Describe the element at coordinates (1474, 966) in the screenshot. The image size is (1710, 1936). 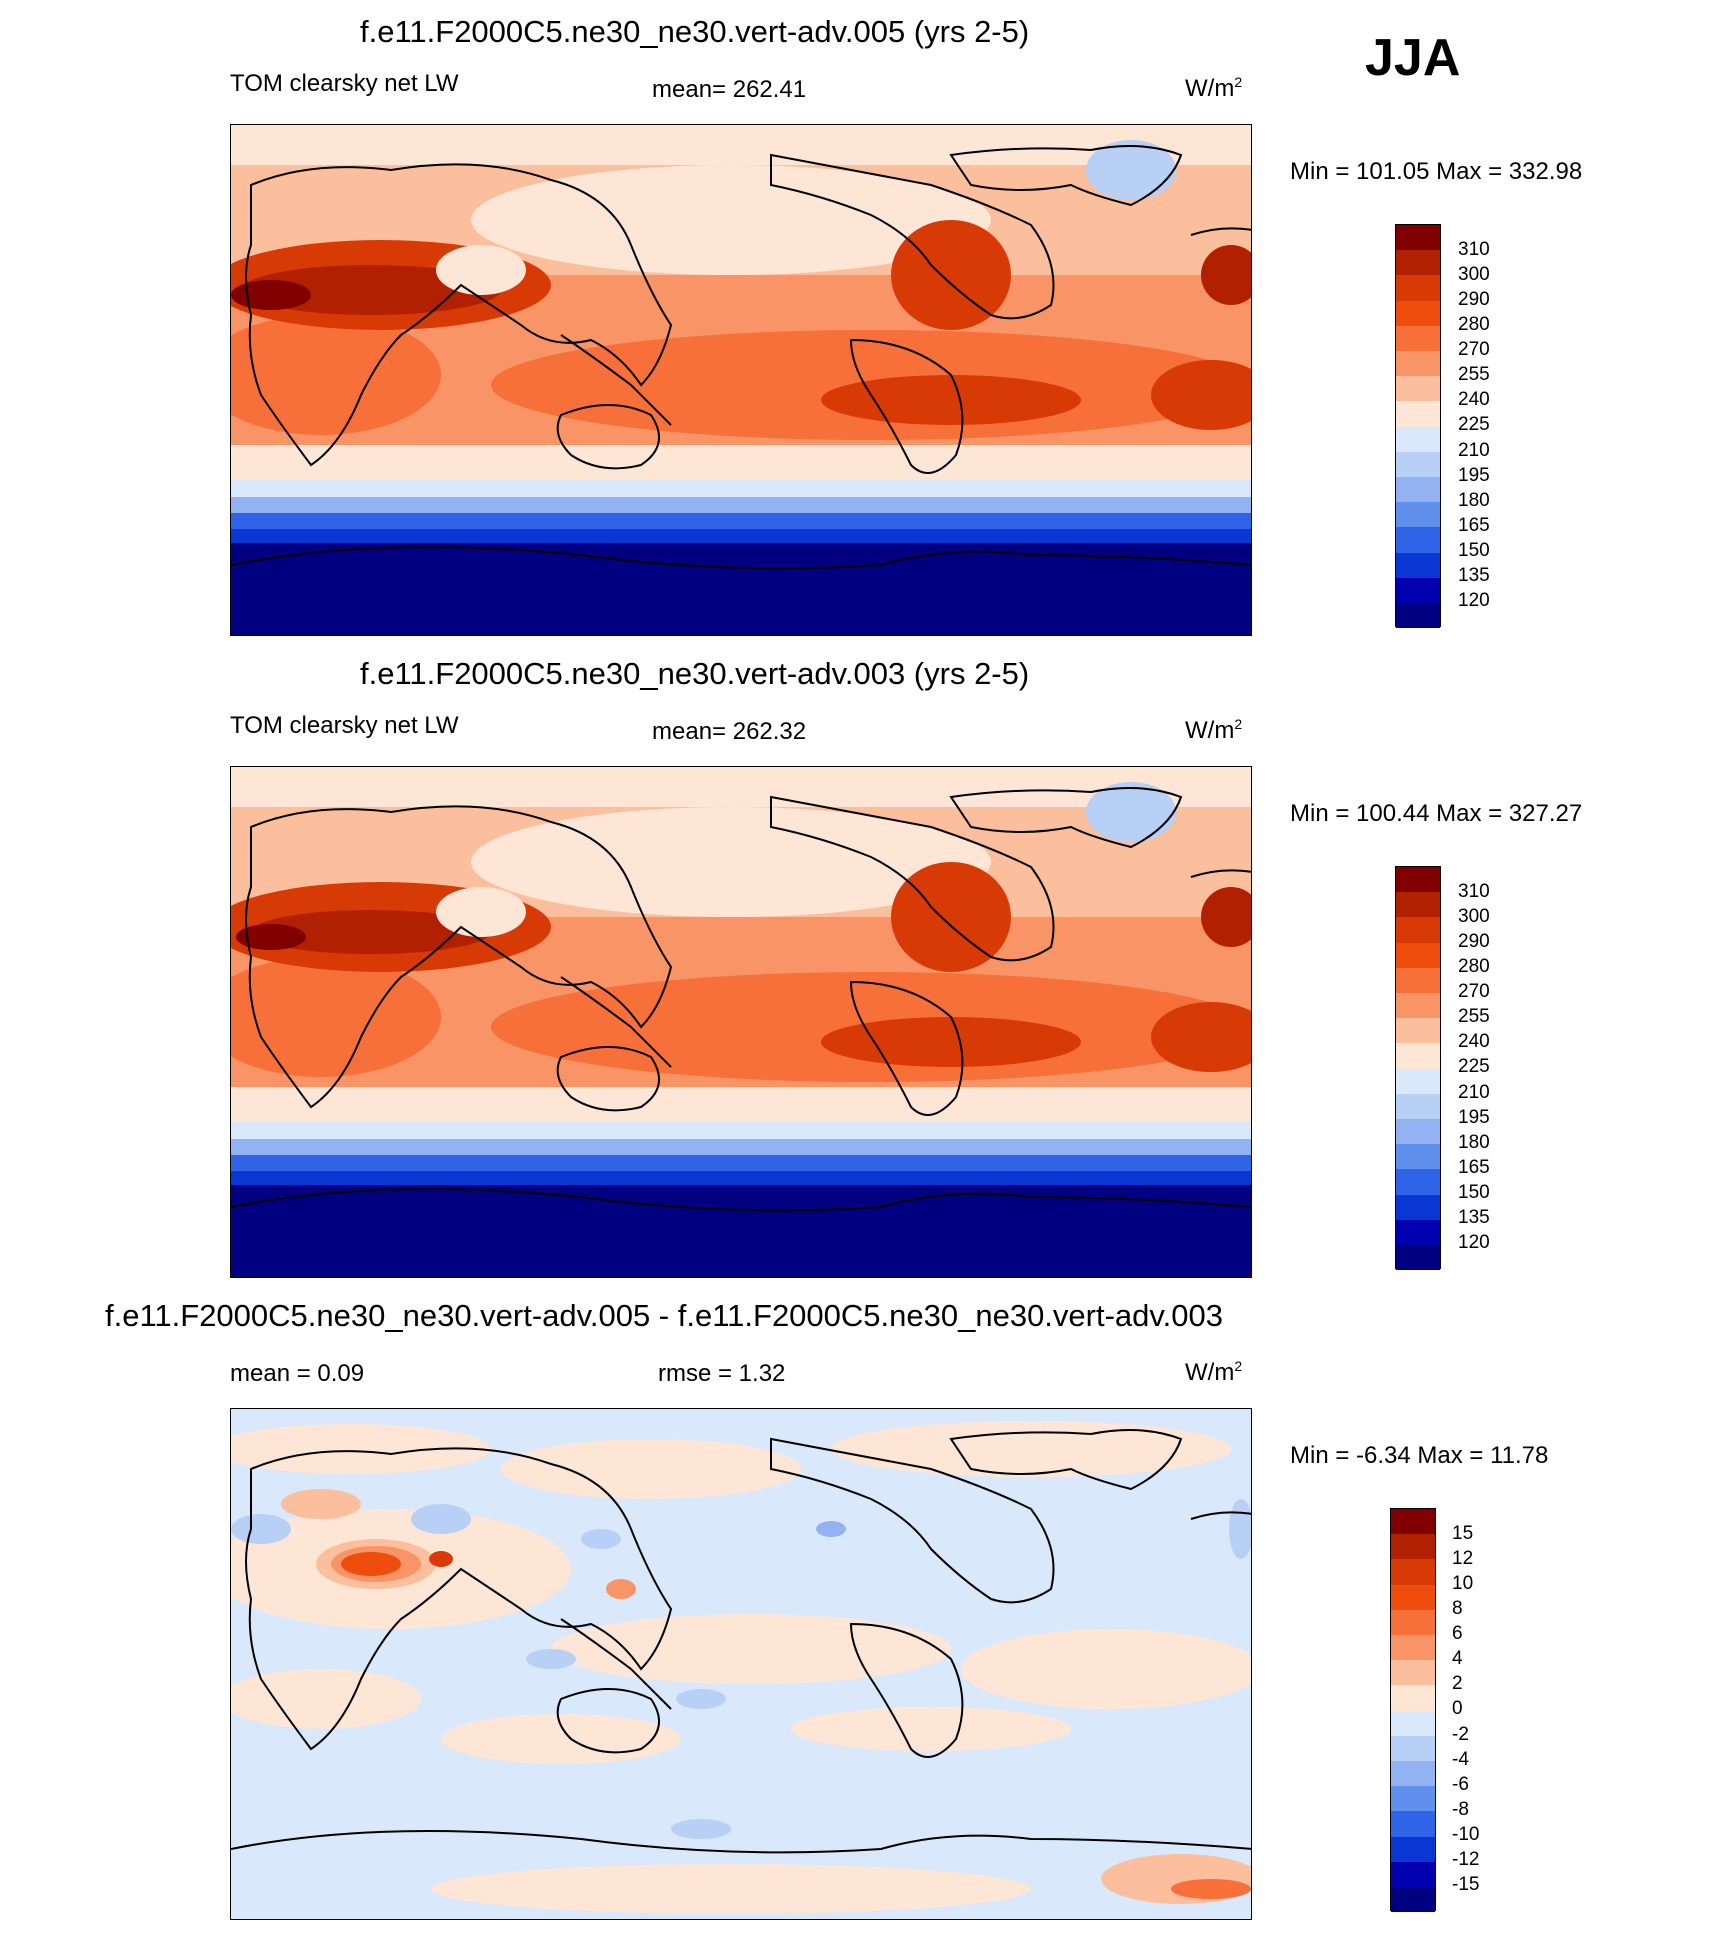
I see `panel-2-colorbar-label: 280` at that location.